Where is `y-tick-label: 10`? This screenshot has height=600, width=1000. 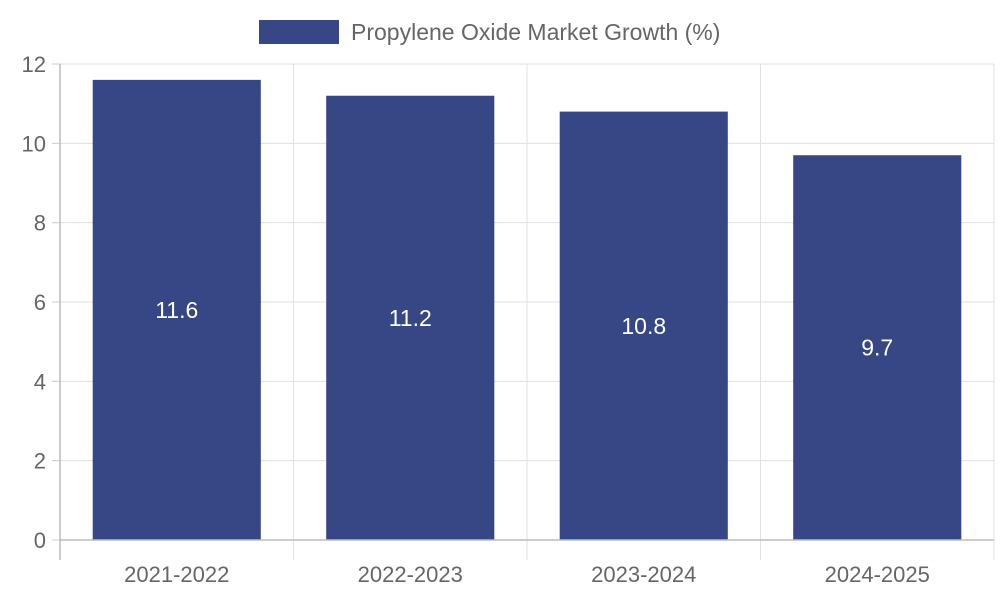 y-tick-label: 10 is located at coordinates (34, 143).